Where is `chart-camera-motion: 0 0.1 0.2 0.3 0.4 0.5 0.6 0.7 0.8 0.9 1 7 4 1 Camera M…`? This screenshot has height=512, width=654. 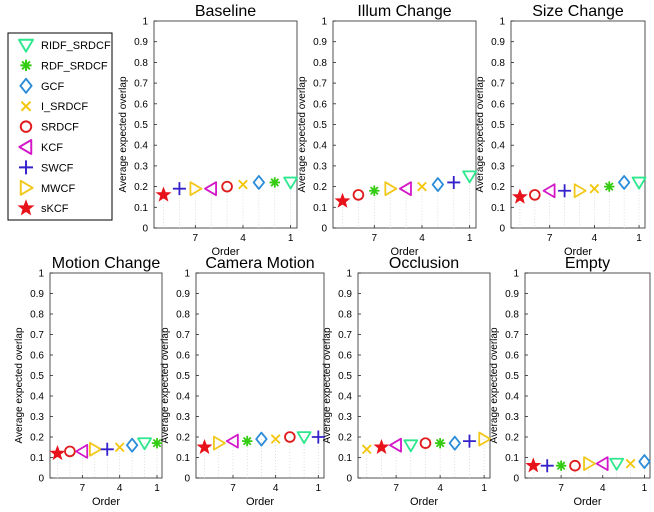 chart-camera-motion: 0 0.1 0.2 0.3 0.4 0.5 0.6 0.7 0.8 0.9 1 7 4 1 Camera M… is located at coordinates (242, 381).